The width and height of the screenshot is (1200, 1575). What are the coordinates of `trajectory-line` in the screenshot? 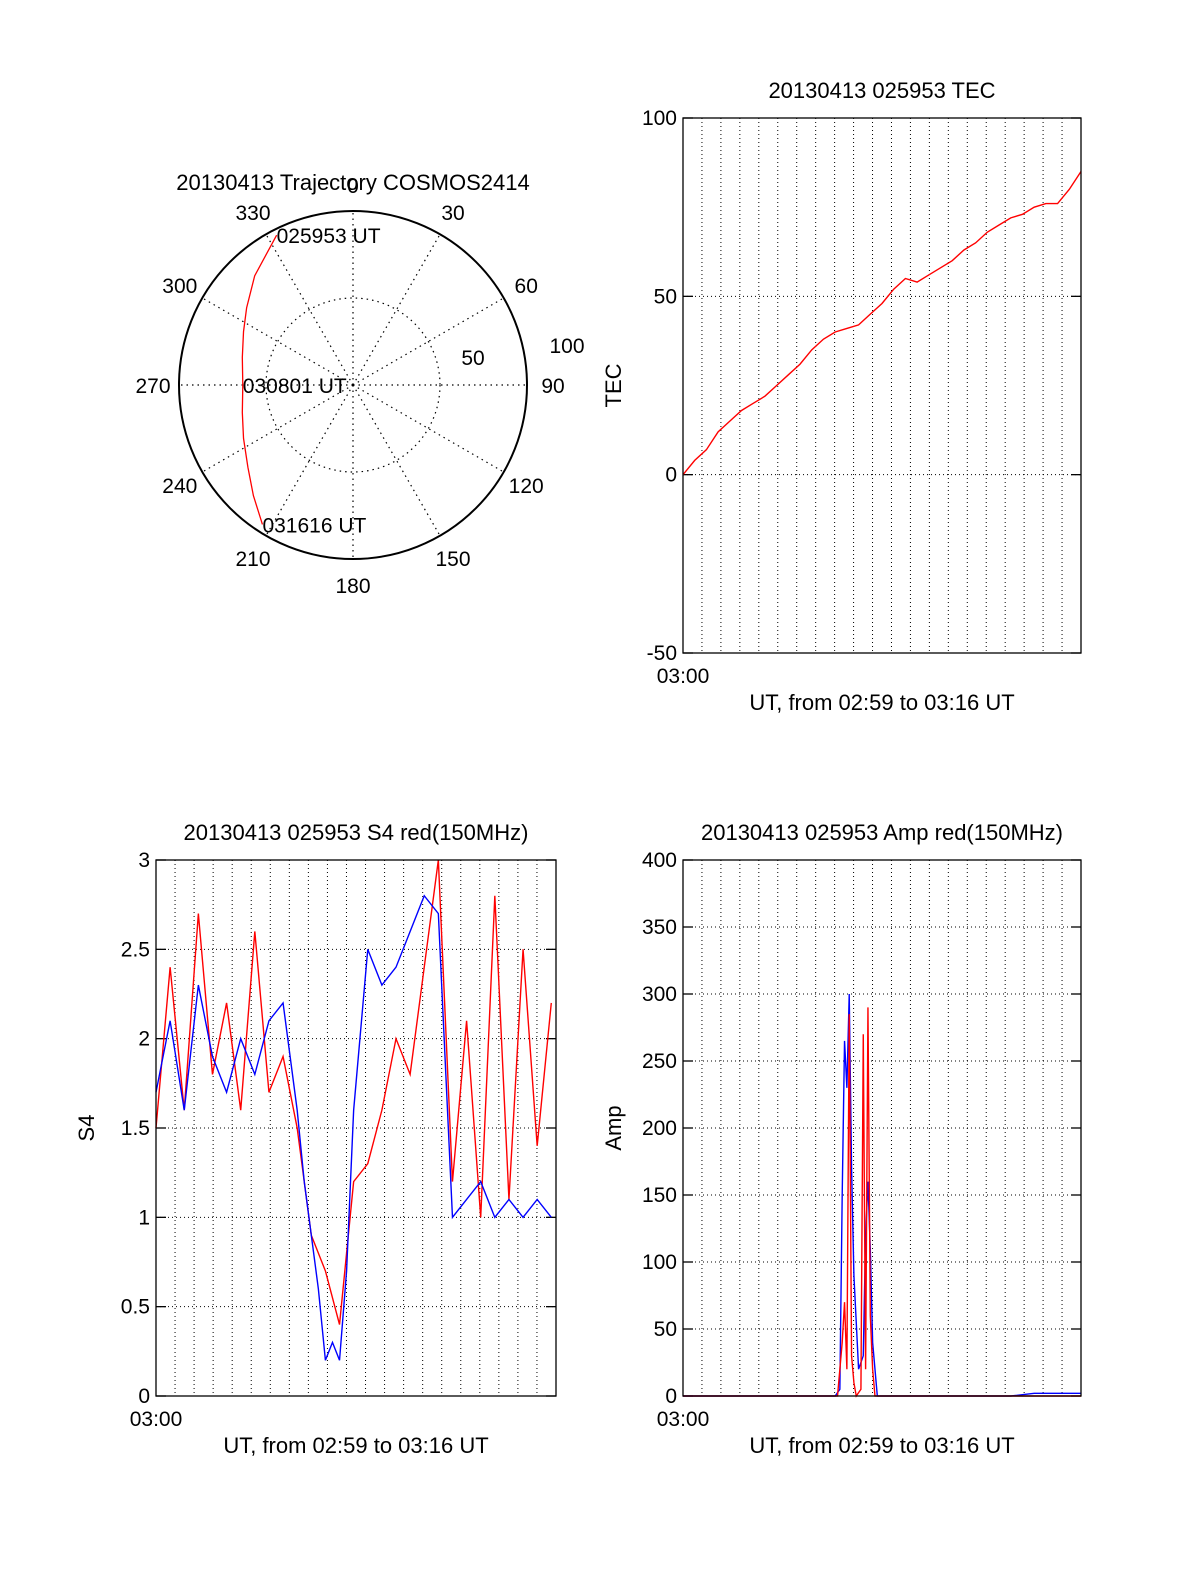 It's located at (259, 379).